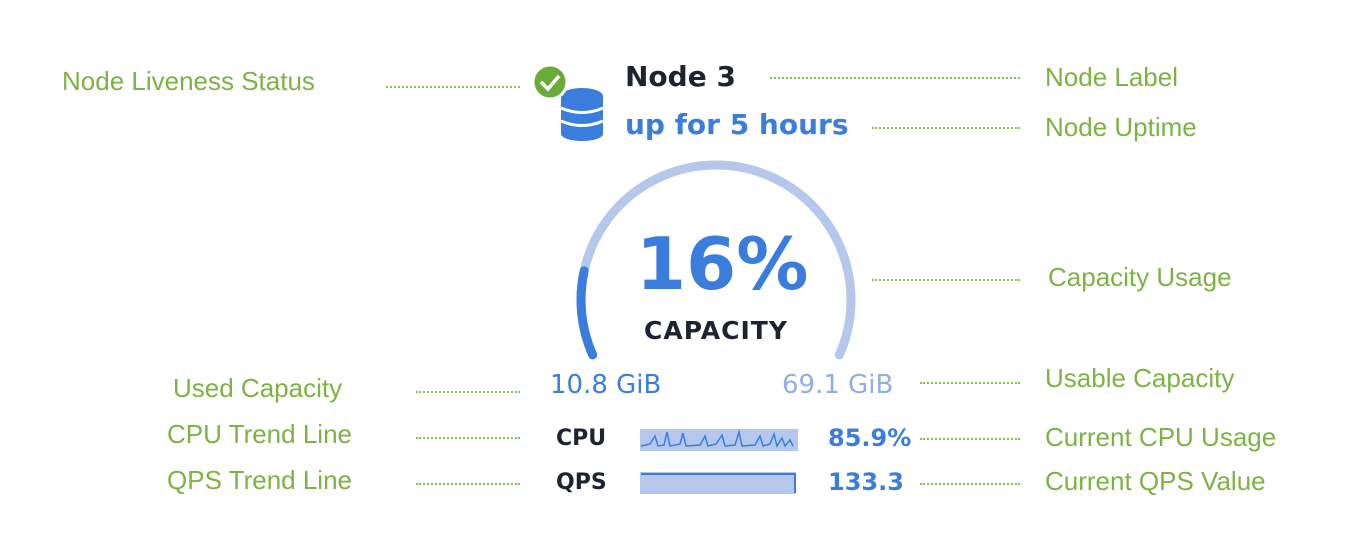 This screenshot has width=1348, height=548. Describe the element at coordinates (1140, 378) in the screenshot. I see `annotation-usable-capacity: Usable Capacity` at that location.